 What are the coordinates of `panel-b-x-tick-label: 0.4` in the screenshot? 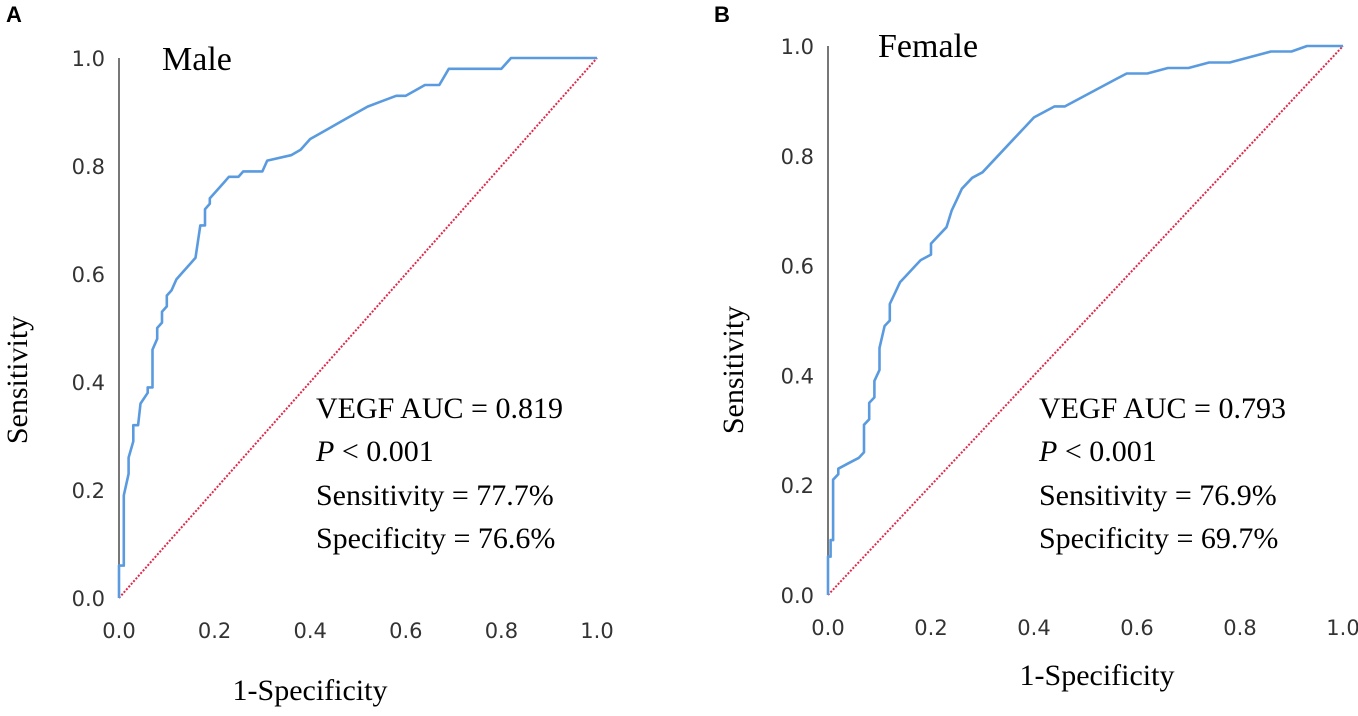 It's located at (1033, 628).